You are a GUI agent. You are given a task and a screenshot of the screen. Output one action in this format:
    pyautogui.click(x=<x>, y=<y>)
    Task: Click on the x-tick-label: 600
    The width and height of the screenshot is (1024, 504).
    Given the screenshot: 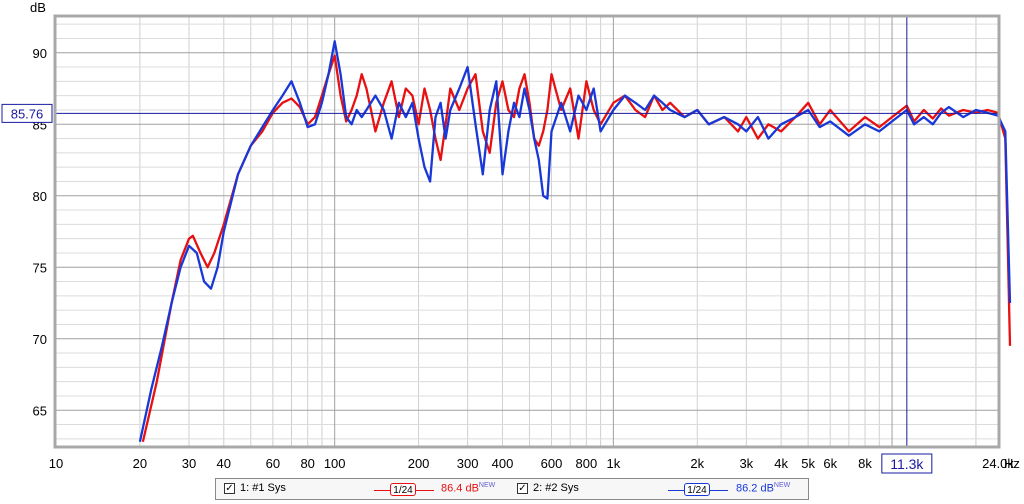 What is the action you would take?
    pyautogui.click(x=552, y=463)
    